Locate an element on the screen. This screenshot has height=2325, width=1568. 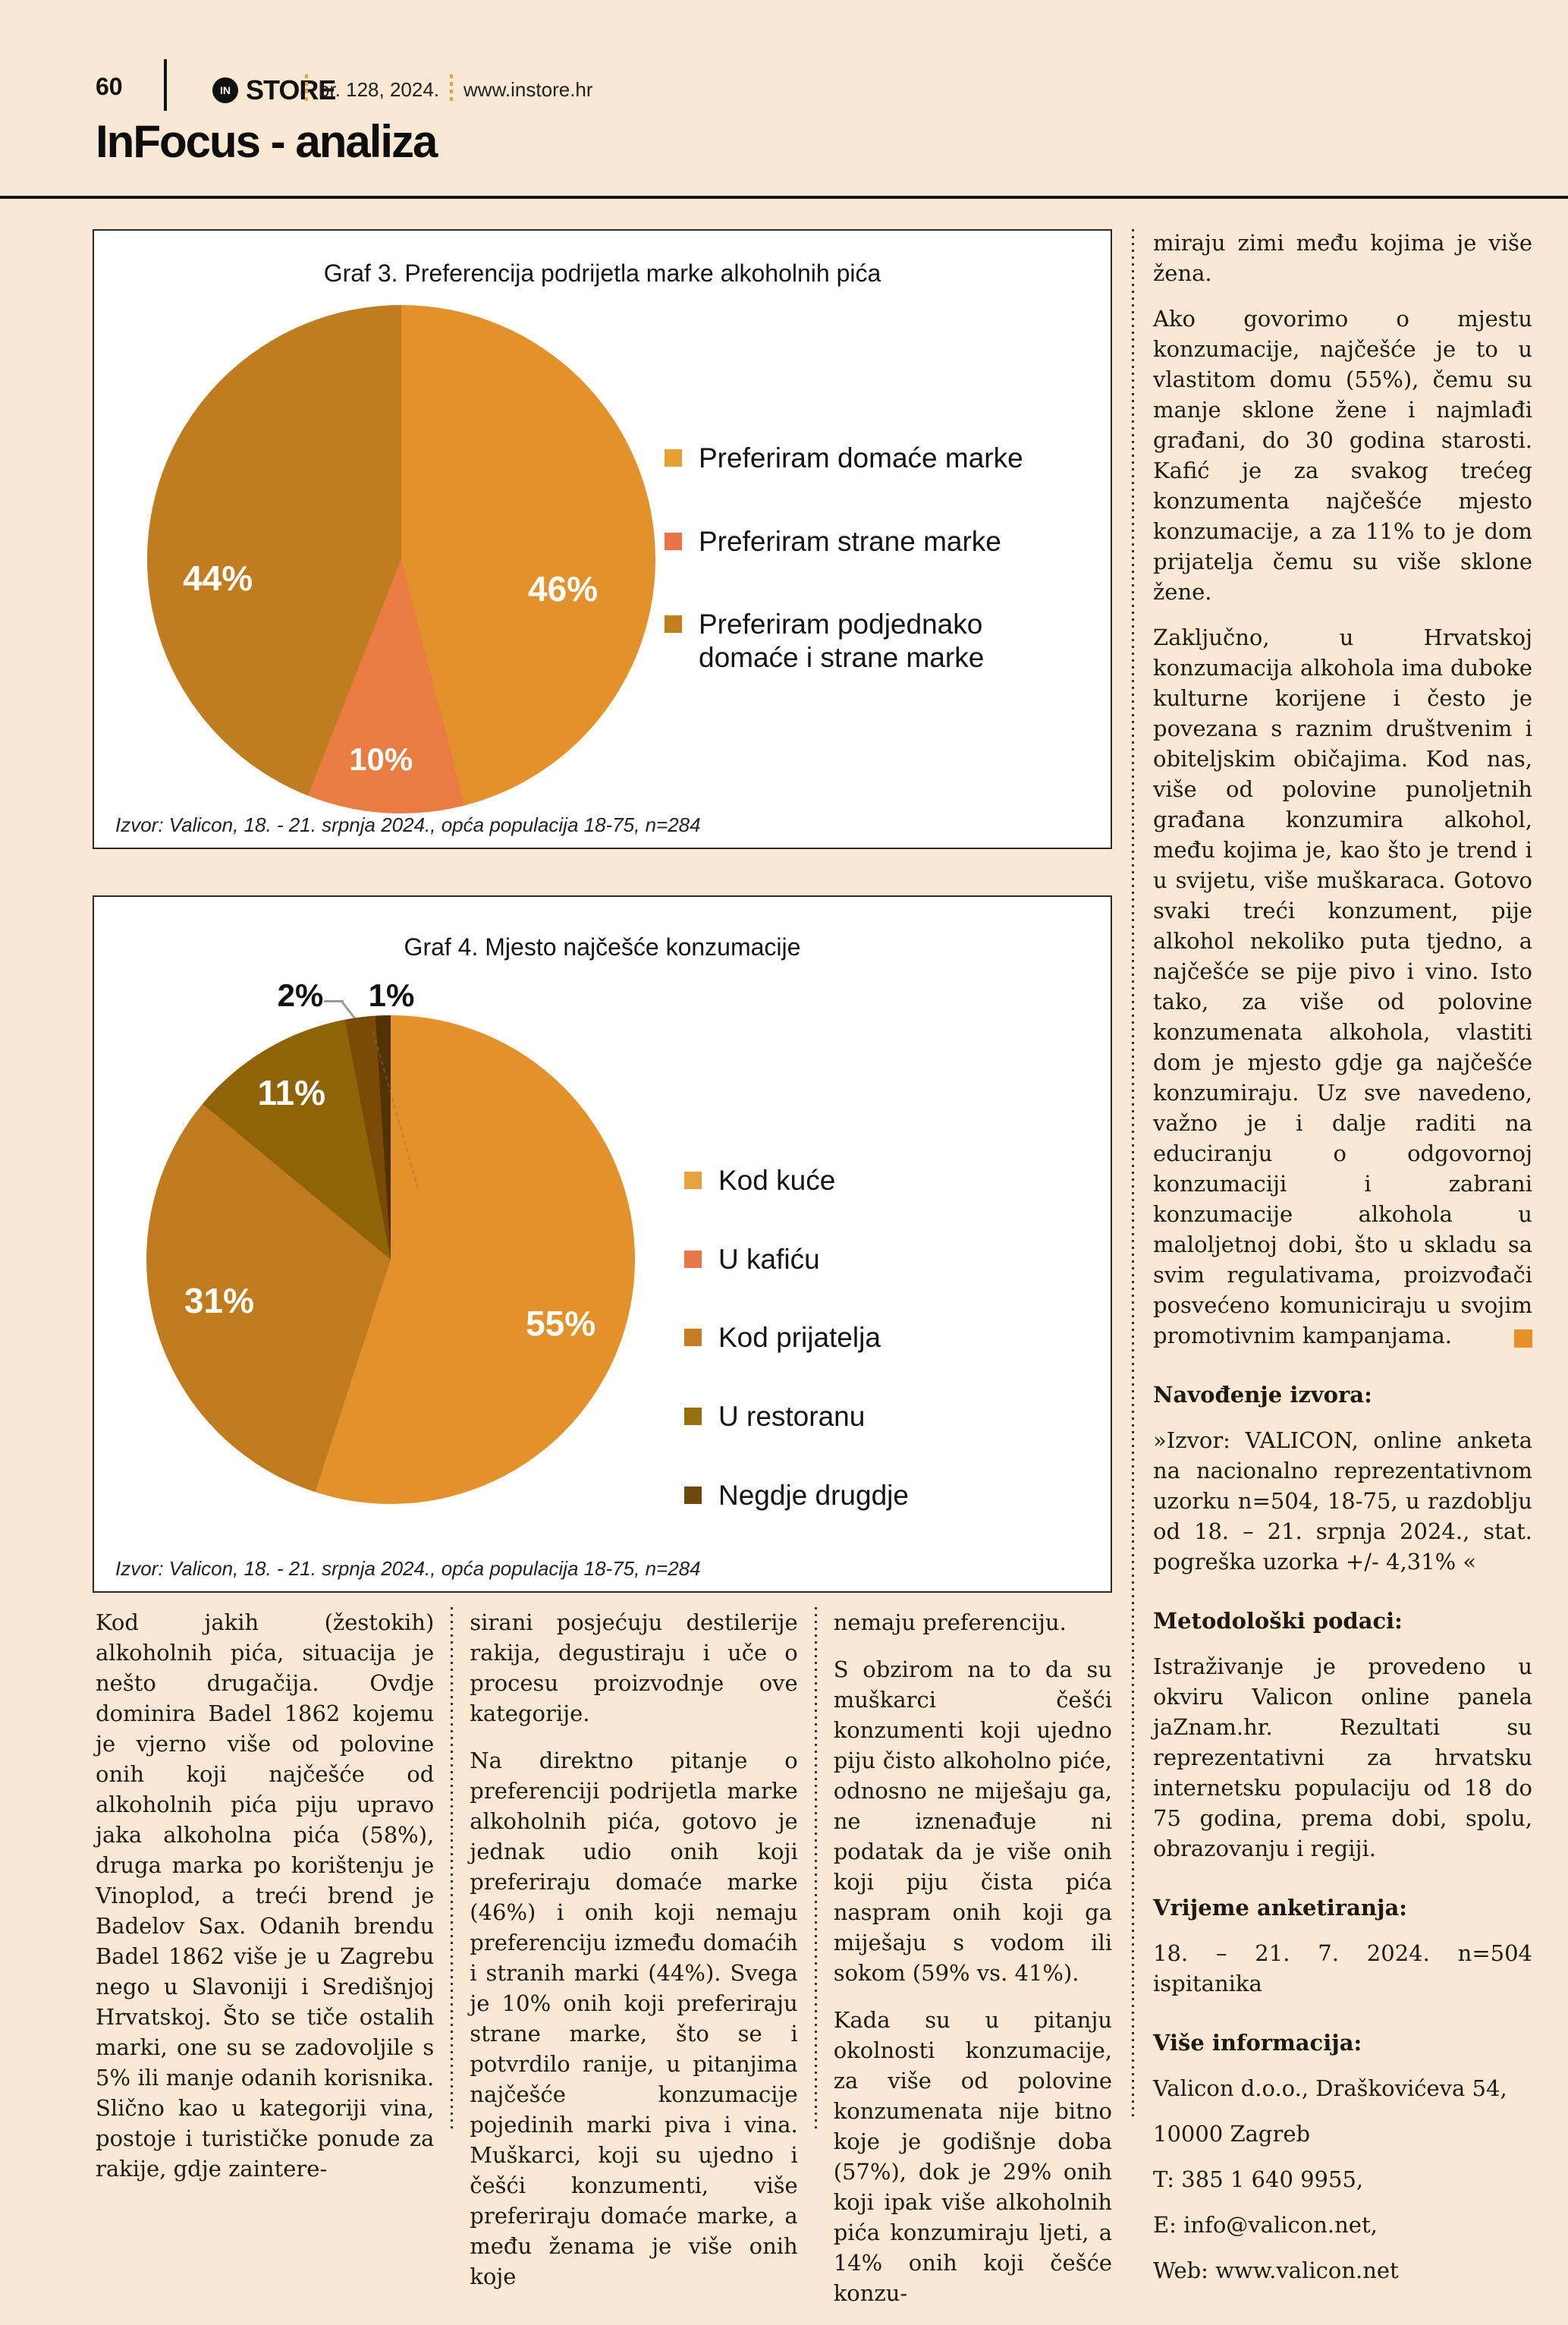
header-divider is located at coordinates (165, 85).